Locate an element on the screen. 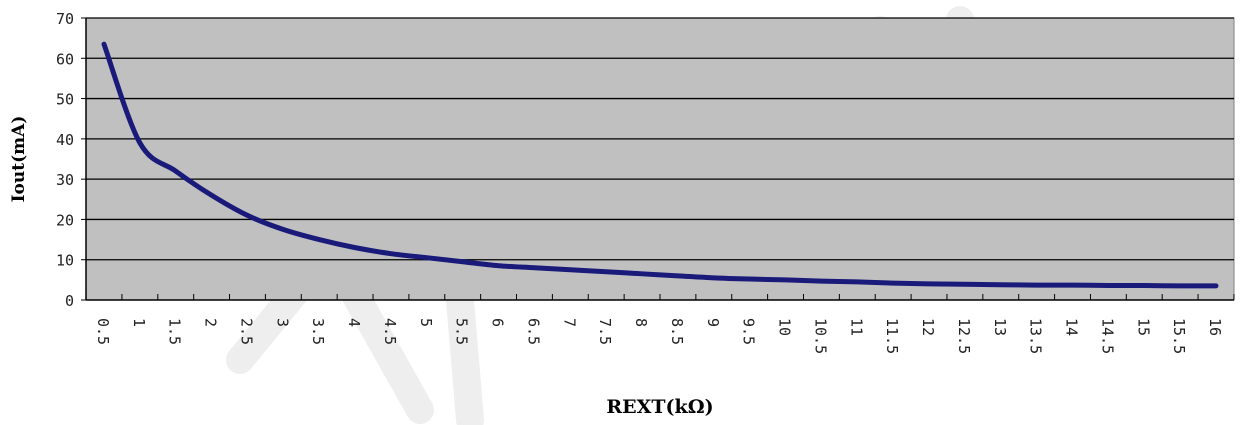 Image resolution: width=1244 pixels, height=425 pixels. x-tick-label: 1 is located at coordinates (139, 322).